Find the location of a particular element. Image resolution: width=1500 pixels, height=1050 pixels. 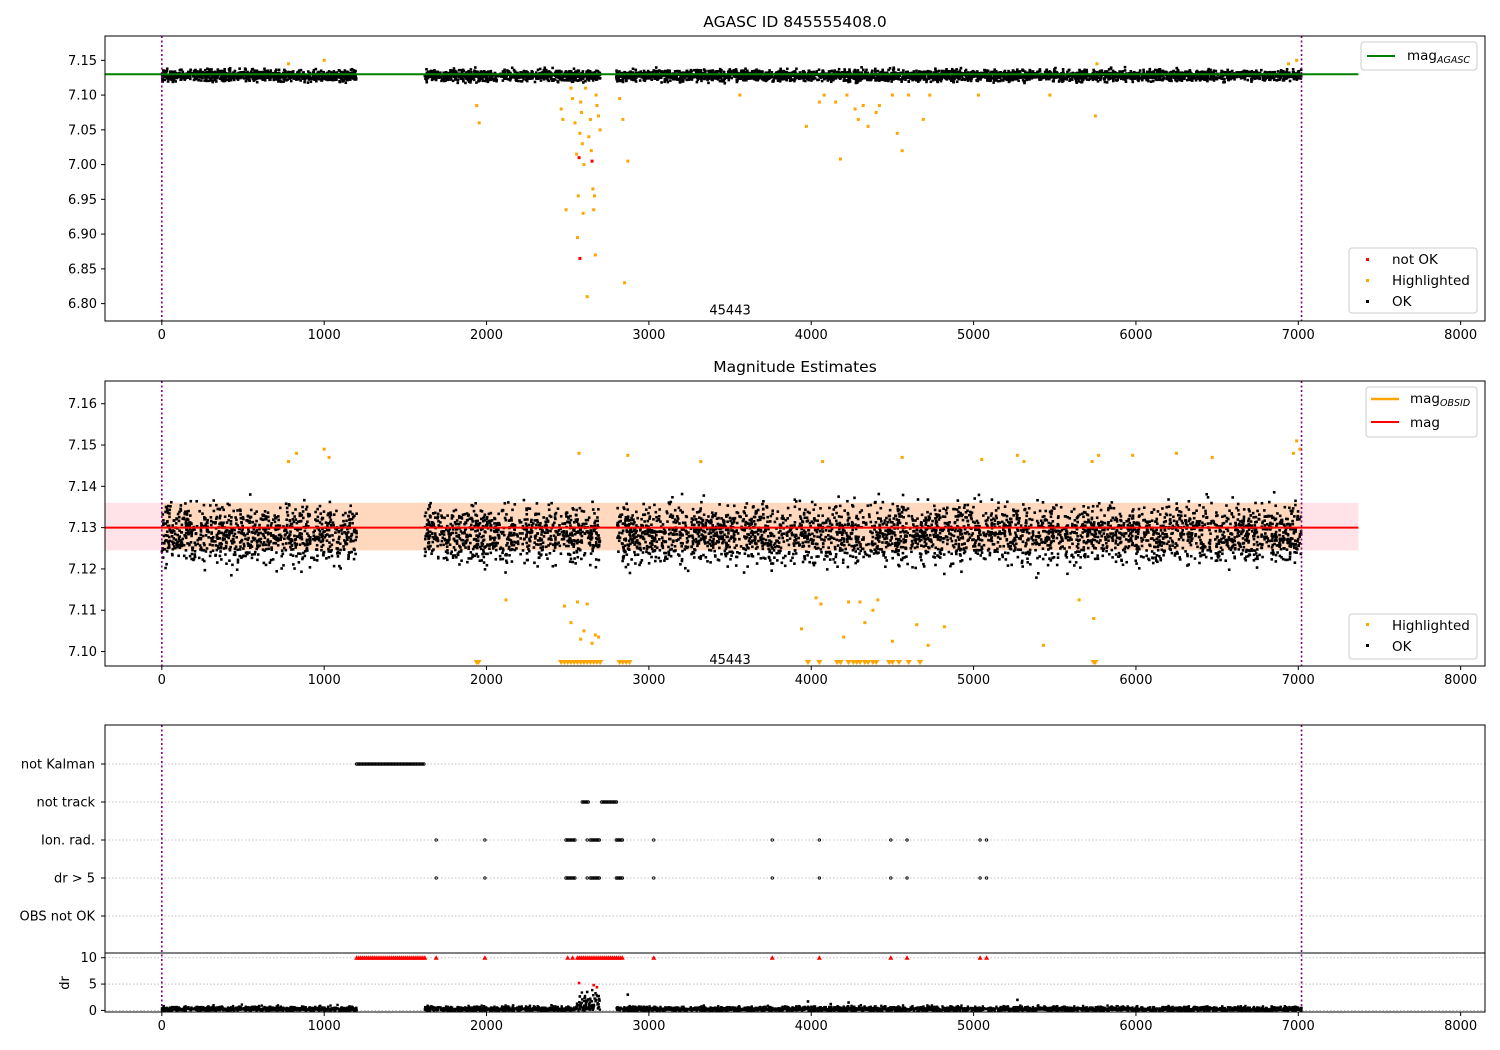

panel2-title: Magnitude Estimates is located at coordinates (795, 367).